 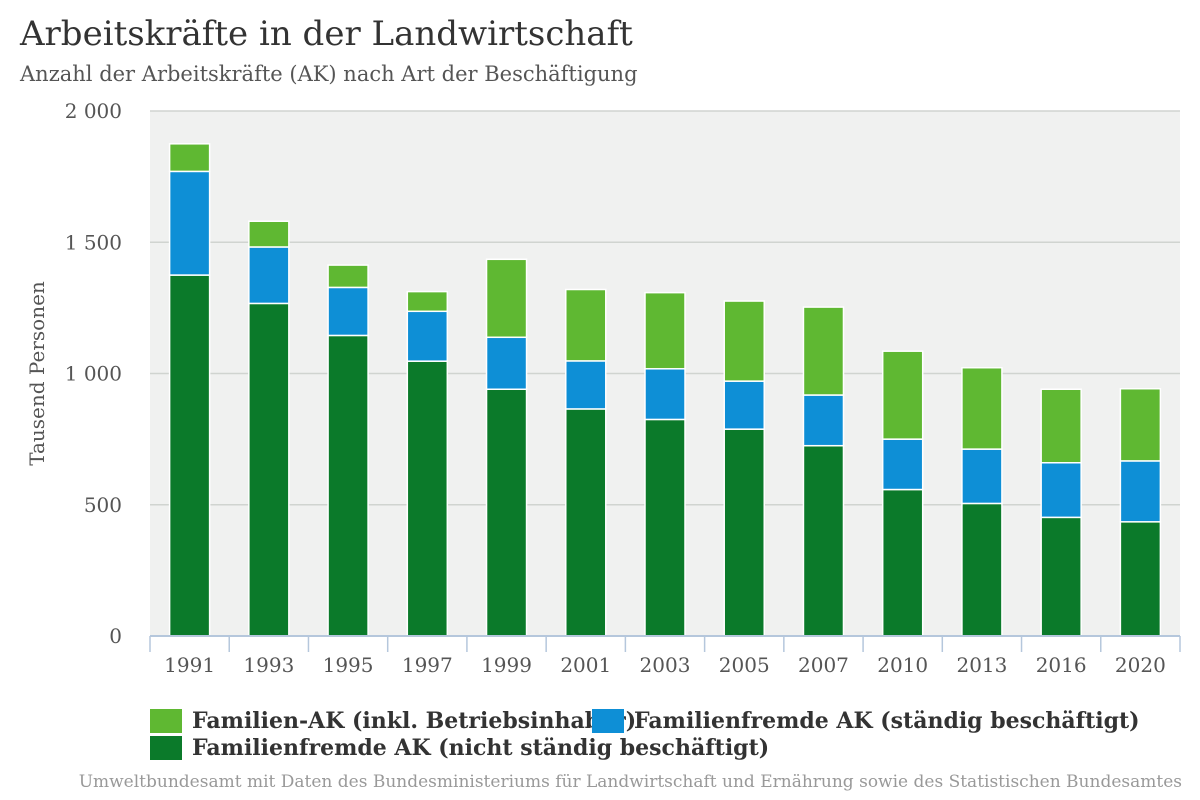 I want to click on legend-swatch-familien-ak, so click(x=166, y=721).